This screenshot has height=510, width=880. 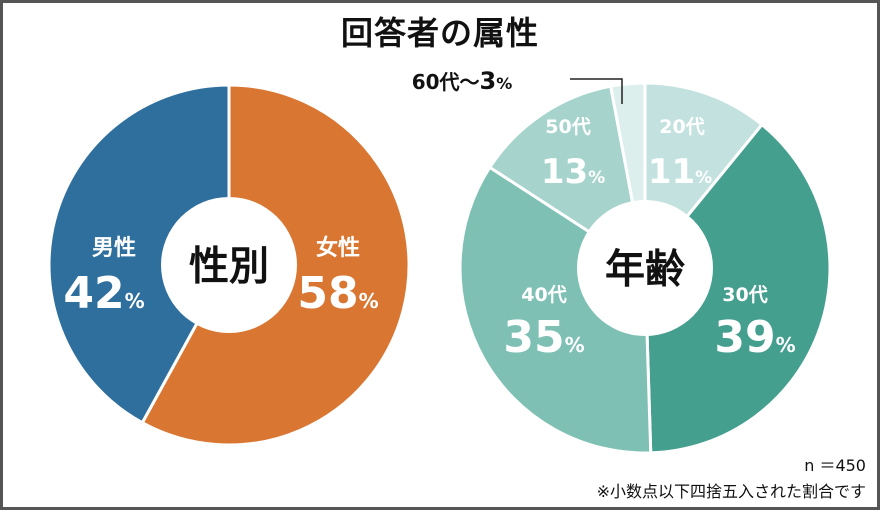 What do you see at coordinates (754, 337) in the screenshot?
I see `slice-value-label: 39%` at bounding box center [754, 337].